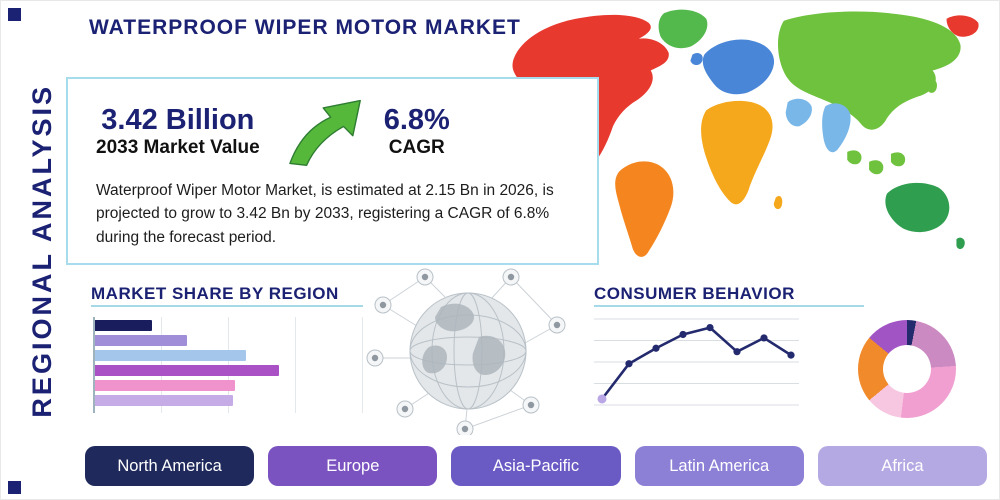 The image size is (1000, 500). I want to click on region-button-north-america: North America, so click(170, 466).